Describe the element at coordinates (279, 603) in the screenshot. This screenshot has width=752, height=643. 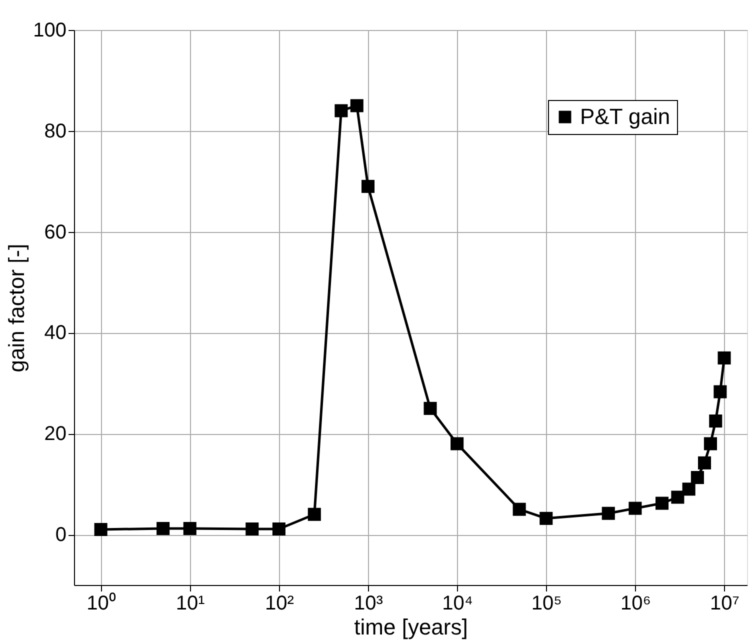
I see `x-tick-label: 10²` at that location.